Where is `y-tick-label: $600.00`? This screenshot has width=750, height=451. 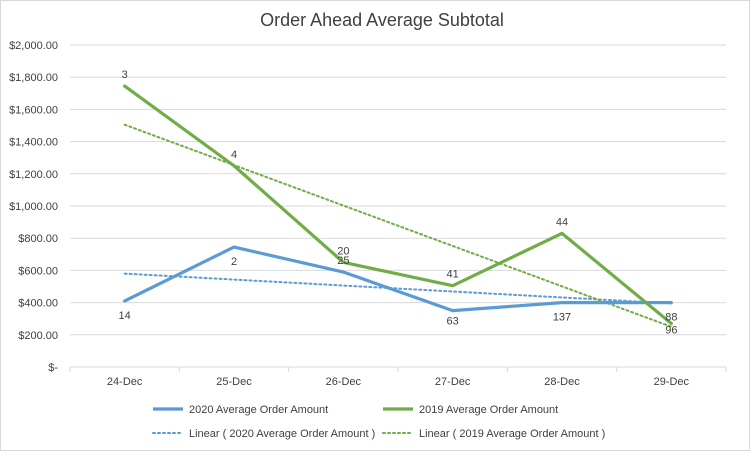
y-tick-label: $600.00 is located at coordinates (38, 271).